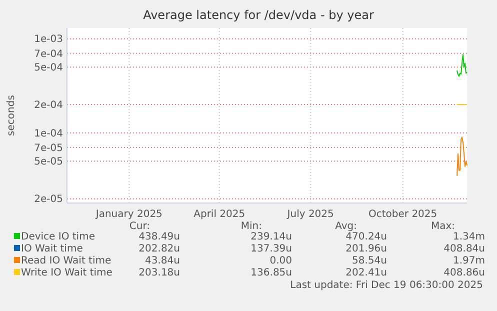 The width and height of the screenshot is (497, 311). Describe the element at coordinates (442, 226) in the screenshot. I see `text: Max:` at that location.